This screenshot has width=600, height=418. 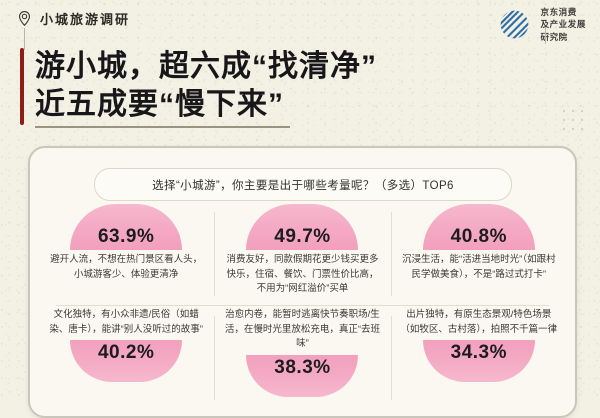 I want to click on decor-tick-horizontal, so click(x=549, y=34).